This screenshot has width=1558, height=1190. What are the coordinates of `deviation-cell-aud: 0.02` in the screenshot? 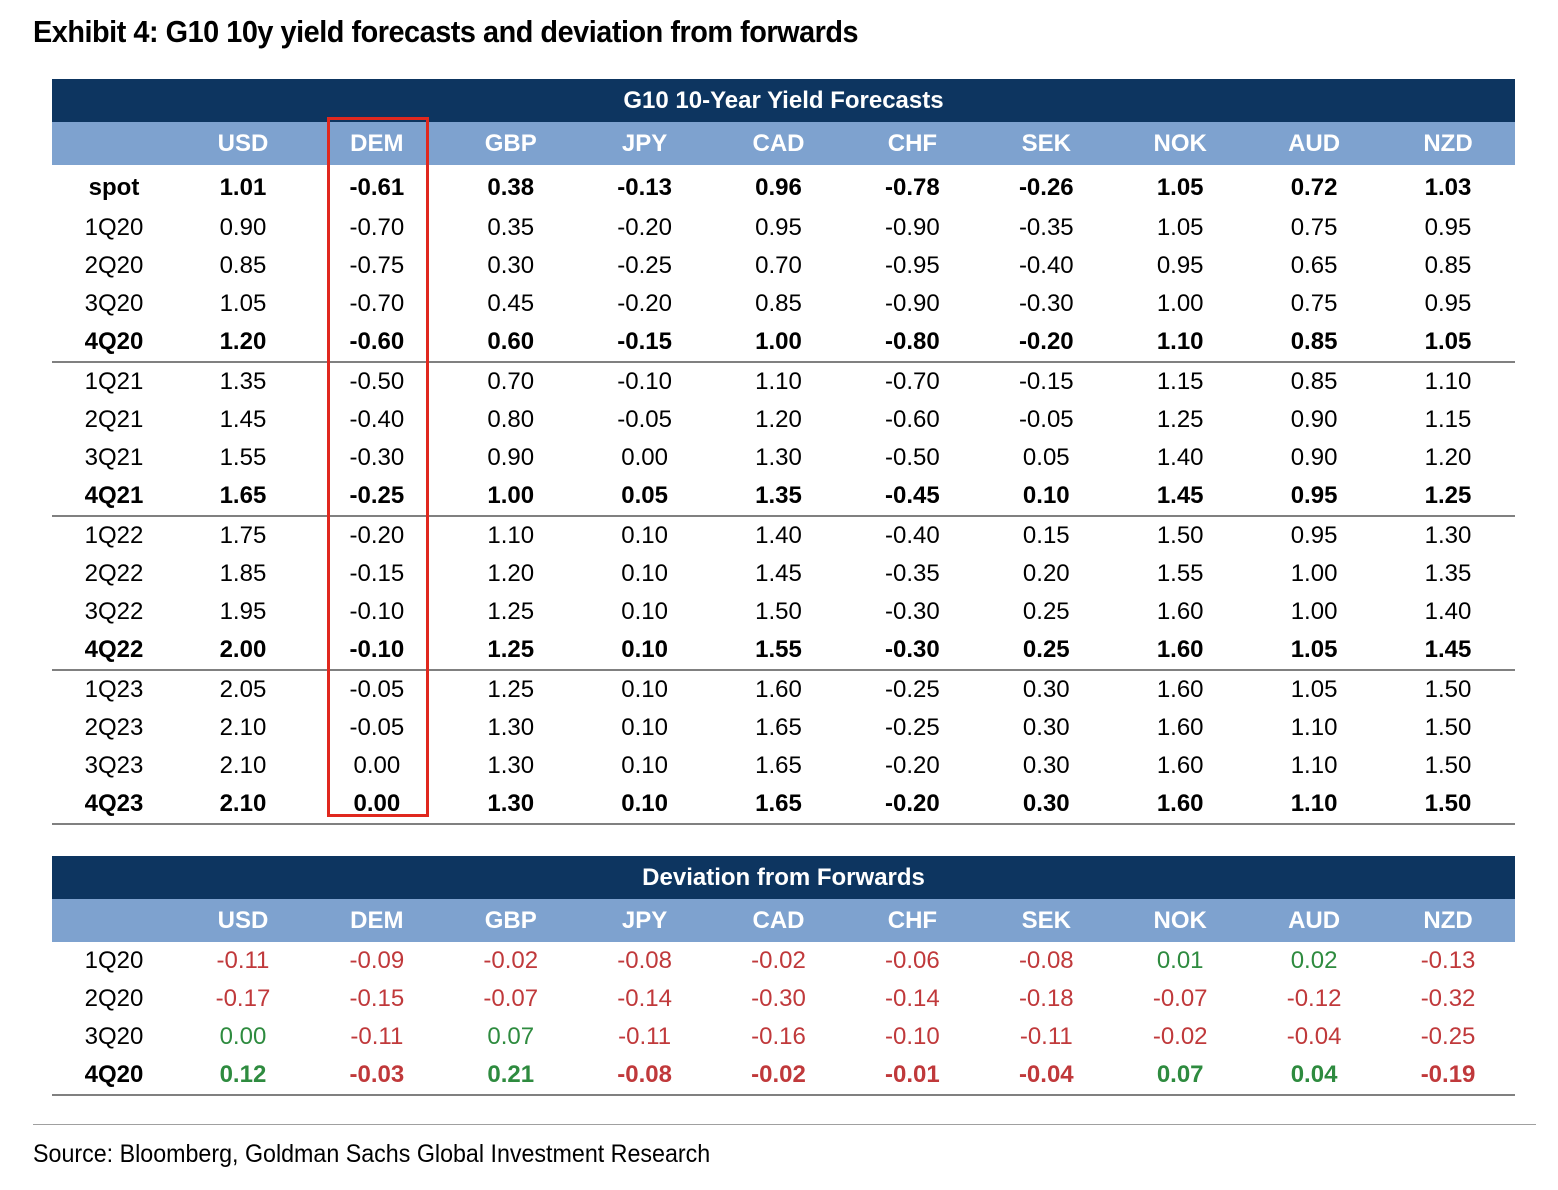 It's located at (1314, 960).